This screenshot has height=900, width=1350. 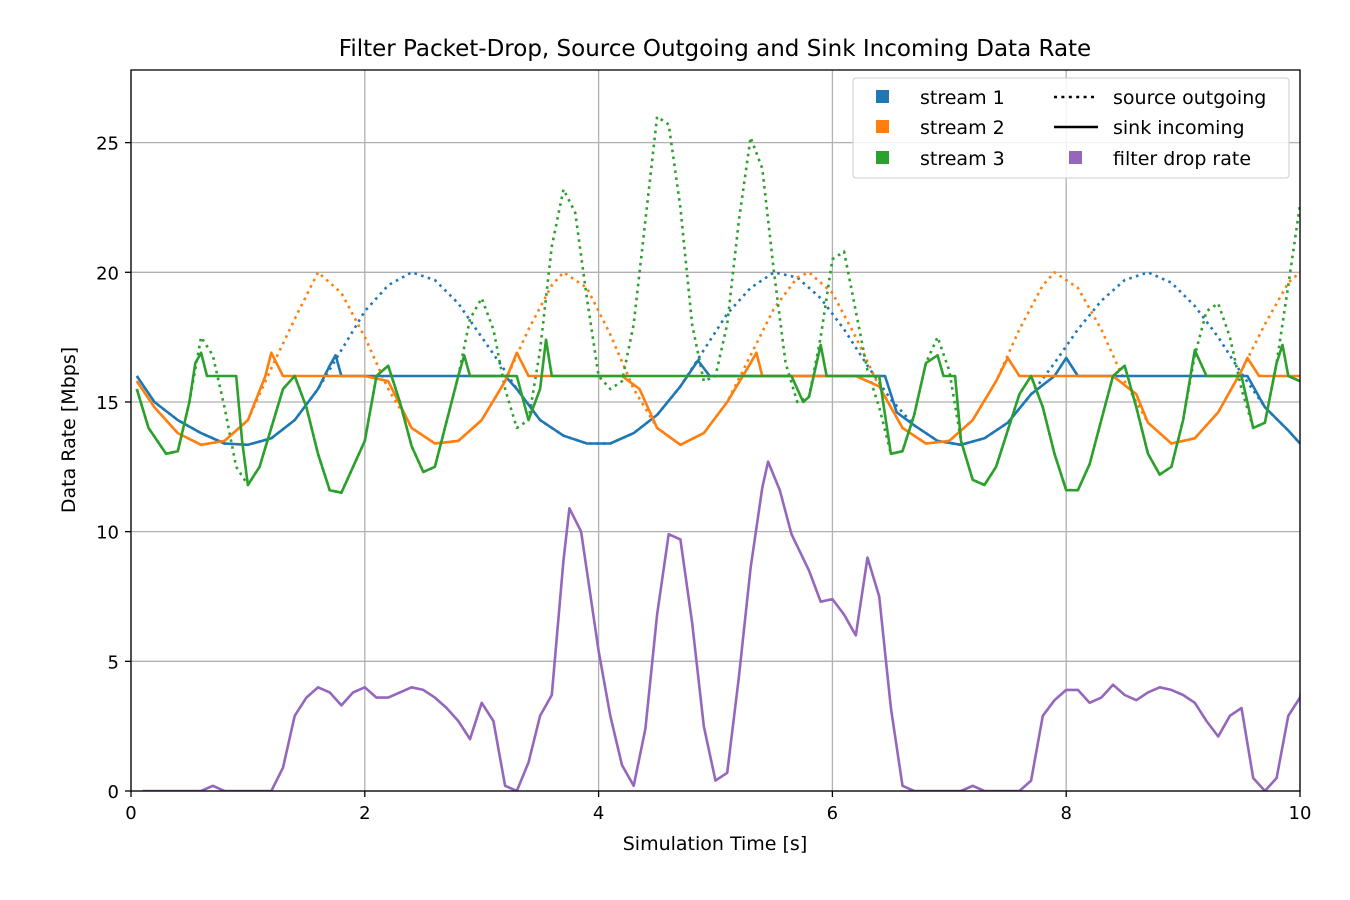 I want to click on legend-source-outgoing-label: source outgoing, so click(x=1189, y=98).